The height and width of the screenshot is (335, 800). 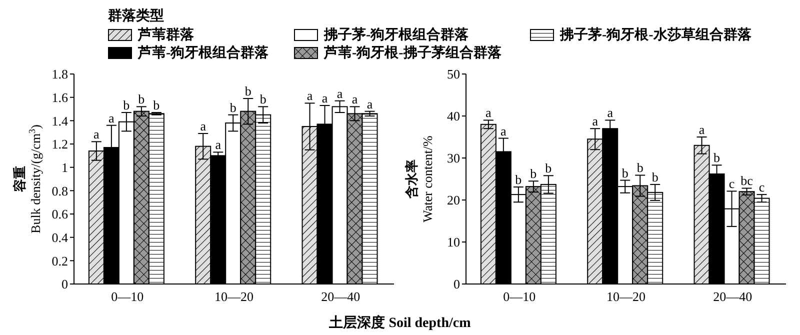 What do you see at coordinates (419, 179) in the screenshot?
I see `y-axis-title: 含水率 Water content/%` at bounding box center [419, 179].